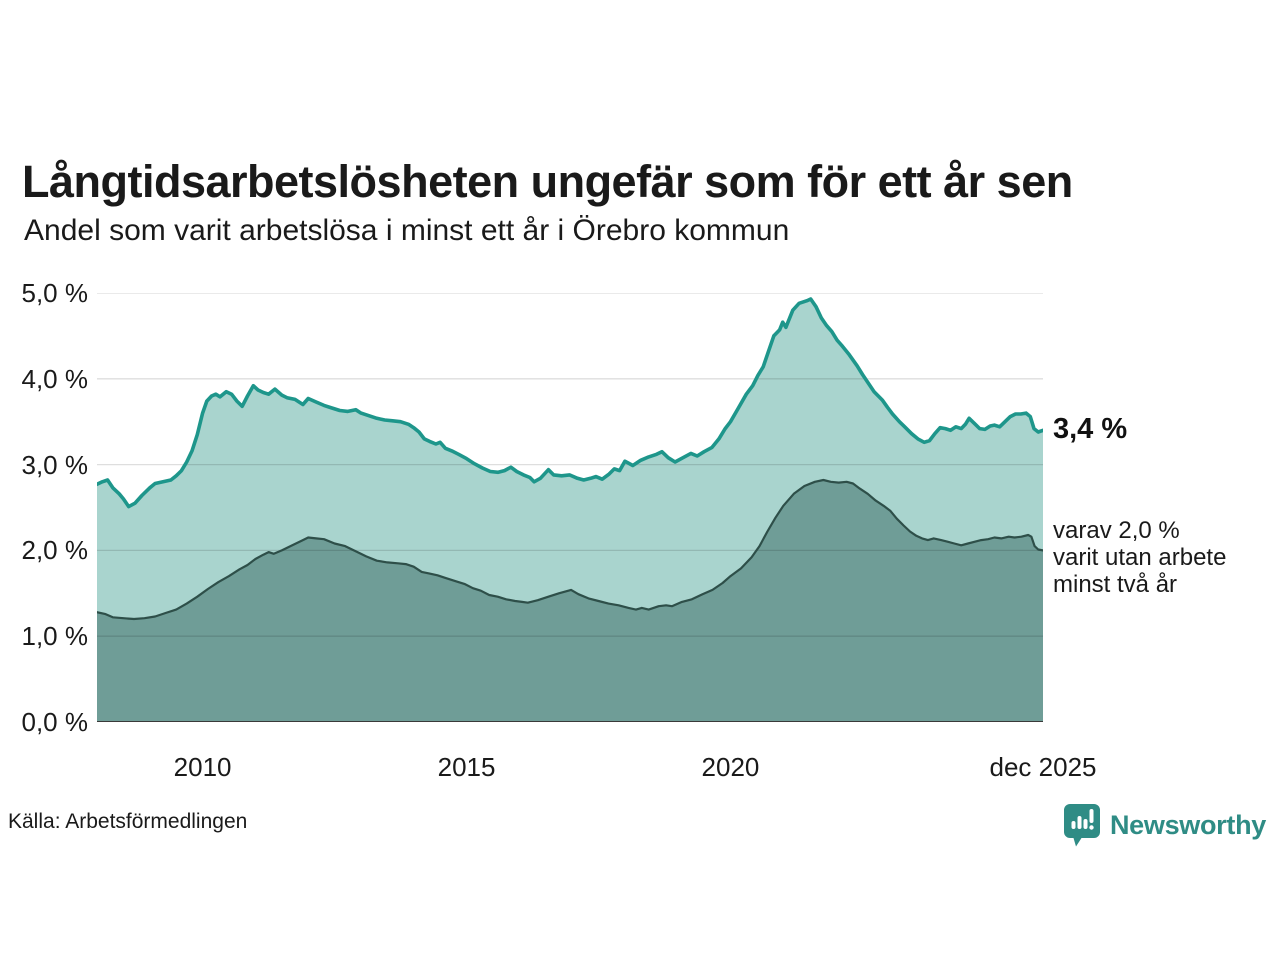 This screenshot has width=1280, height=960. Describe the element at coordinates (570, 549) in the screenshot. I see `series-line-two-years` at that location.